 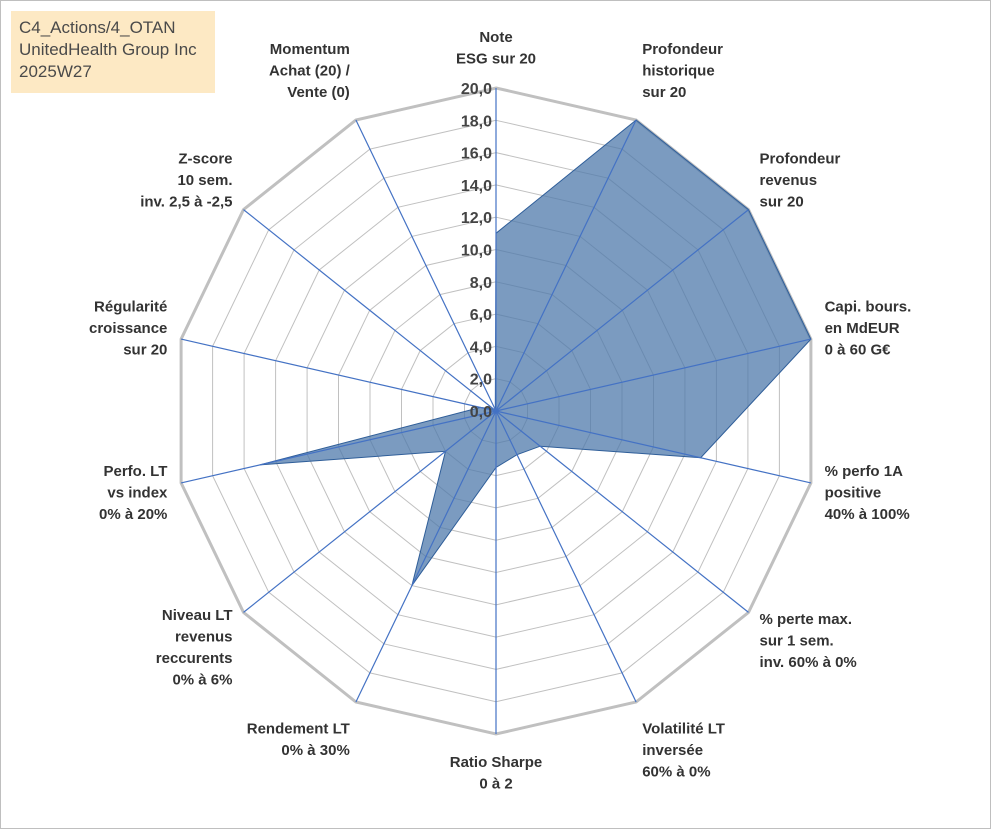 I want to click on axis-label: Note ESG sur 20, so click(x=496, y=48).